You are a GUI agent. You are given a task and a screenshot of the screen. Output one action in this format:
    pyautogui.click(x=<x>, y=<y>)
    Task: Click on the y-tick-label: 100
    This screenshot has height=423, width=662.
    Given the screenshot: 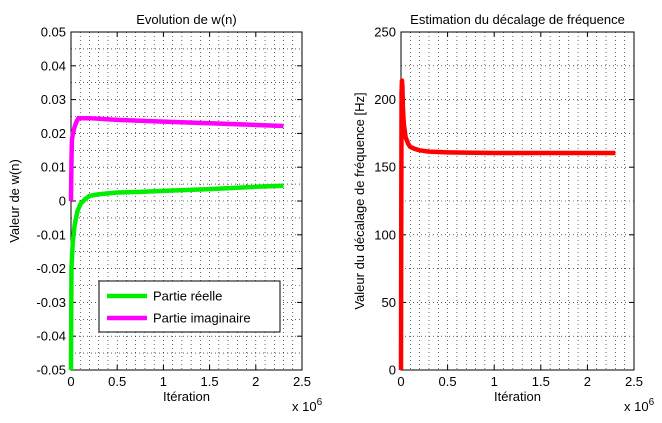 What is the action you would take?
    pyautogui.click(x=385, y=234)
    